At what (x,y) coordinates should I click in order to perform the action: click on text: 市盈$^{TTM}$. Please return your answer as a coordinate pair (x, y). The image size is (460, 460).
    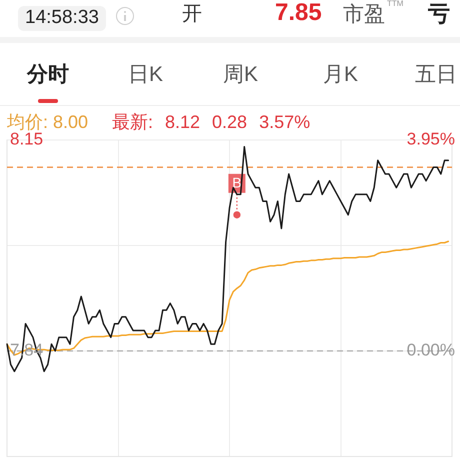
    Looking at the image, I should click on (373, 13).